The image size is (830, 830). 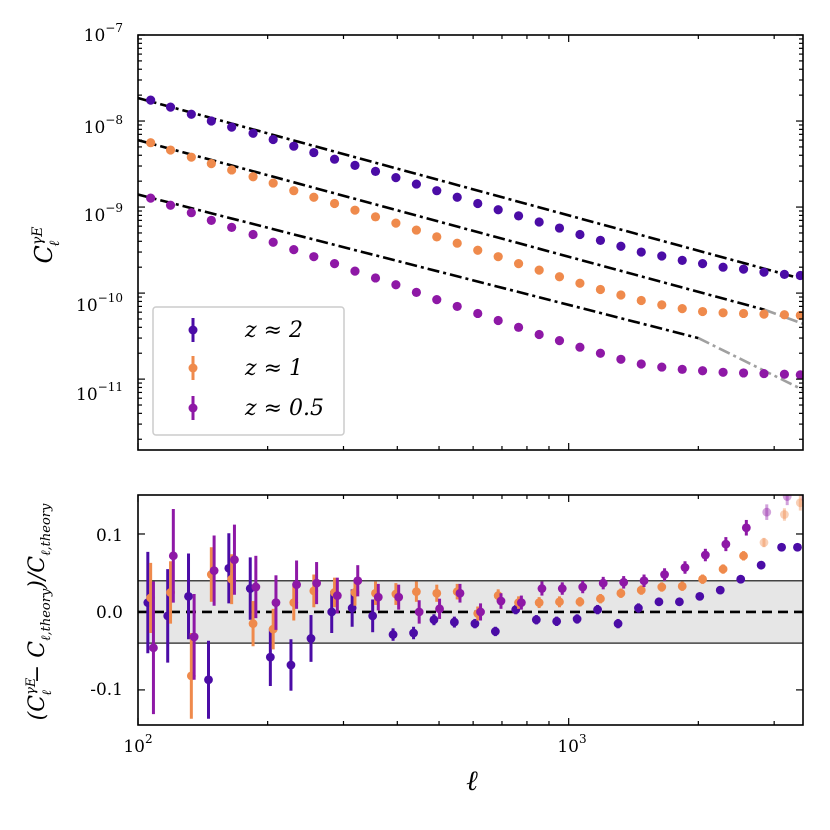 What do you see at coordinates (103, 213) in the screenshot?
I see `ytick-label-1e-9: 10⁻⁹` at bounding box center [103, 213].